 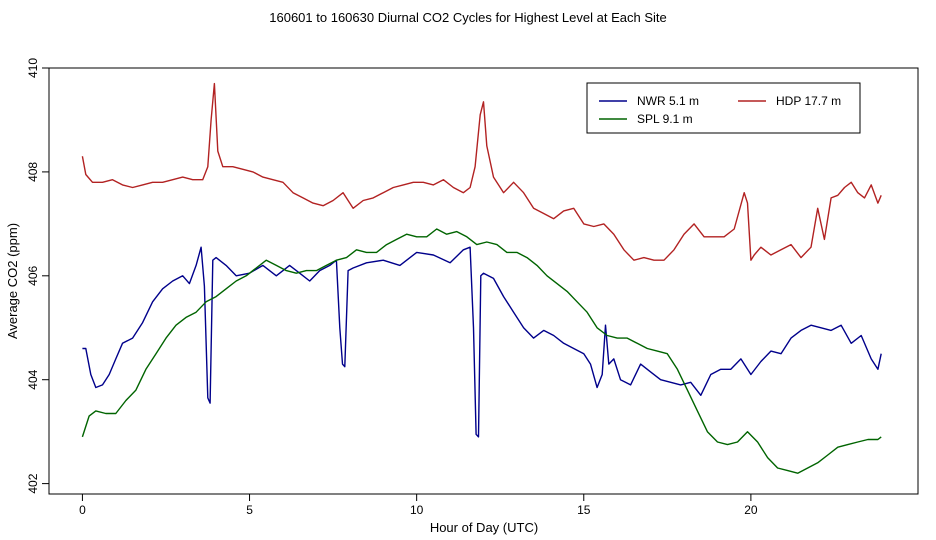 What do you see at coordinates (665, 119) in the screenshot?
I see `legend-label-spl: SPL 9.1 m` at bounding box center [665, 119].